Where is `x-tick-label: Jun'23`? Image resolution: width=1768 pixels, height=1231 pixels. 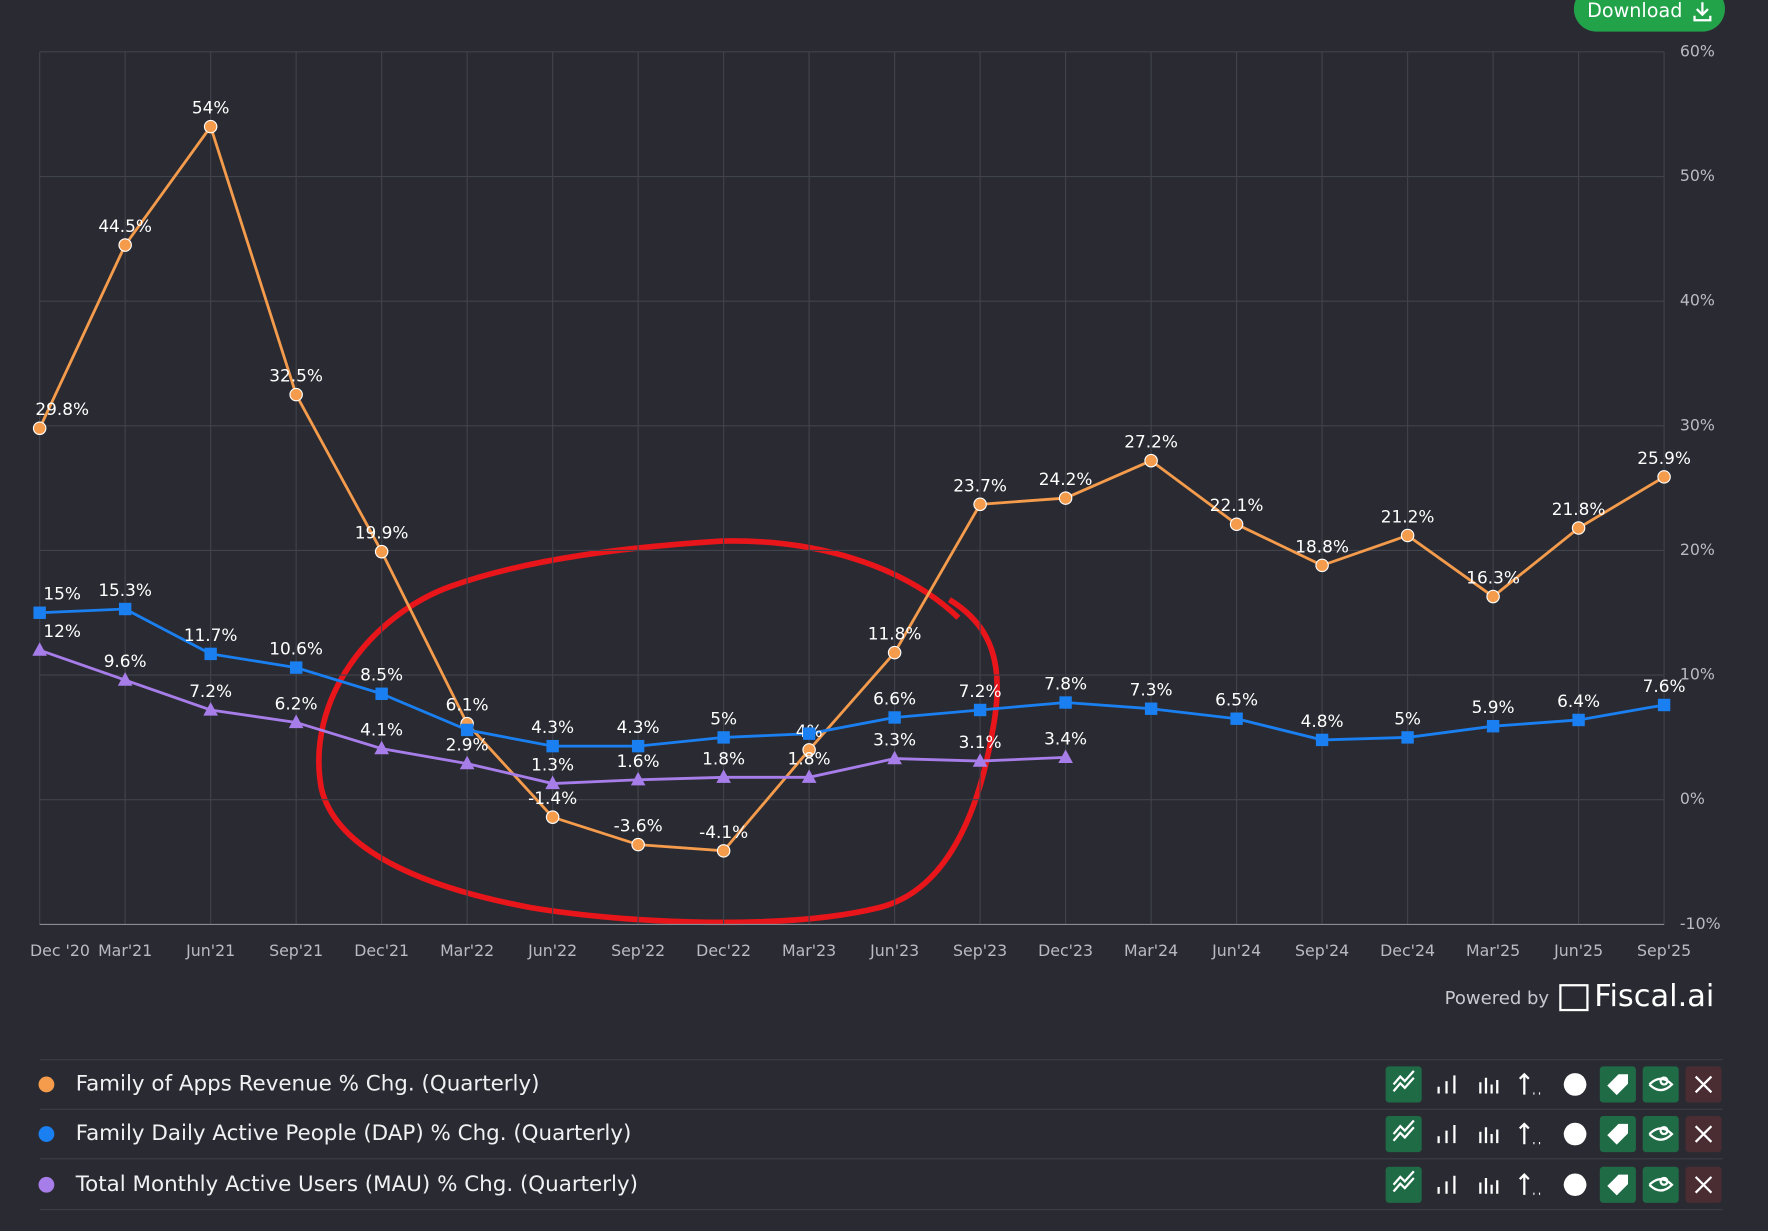
x-tick-label: Jun'23 is located at coordinates (894, 950).